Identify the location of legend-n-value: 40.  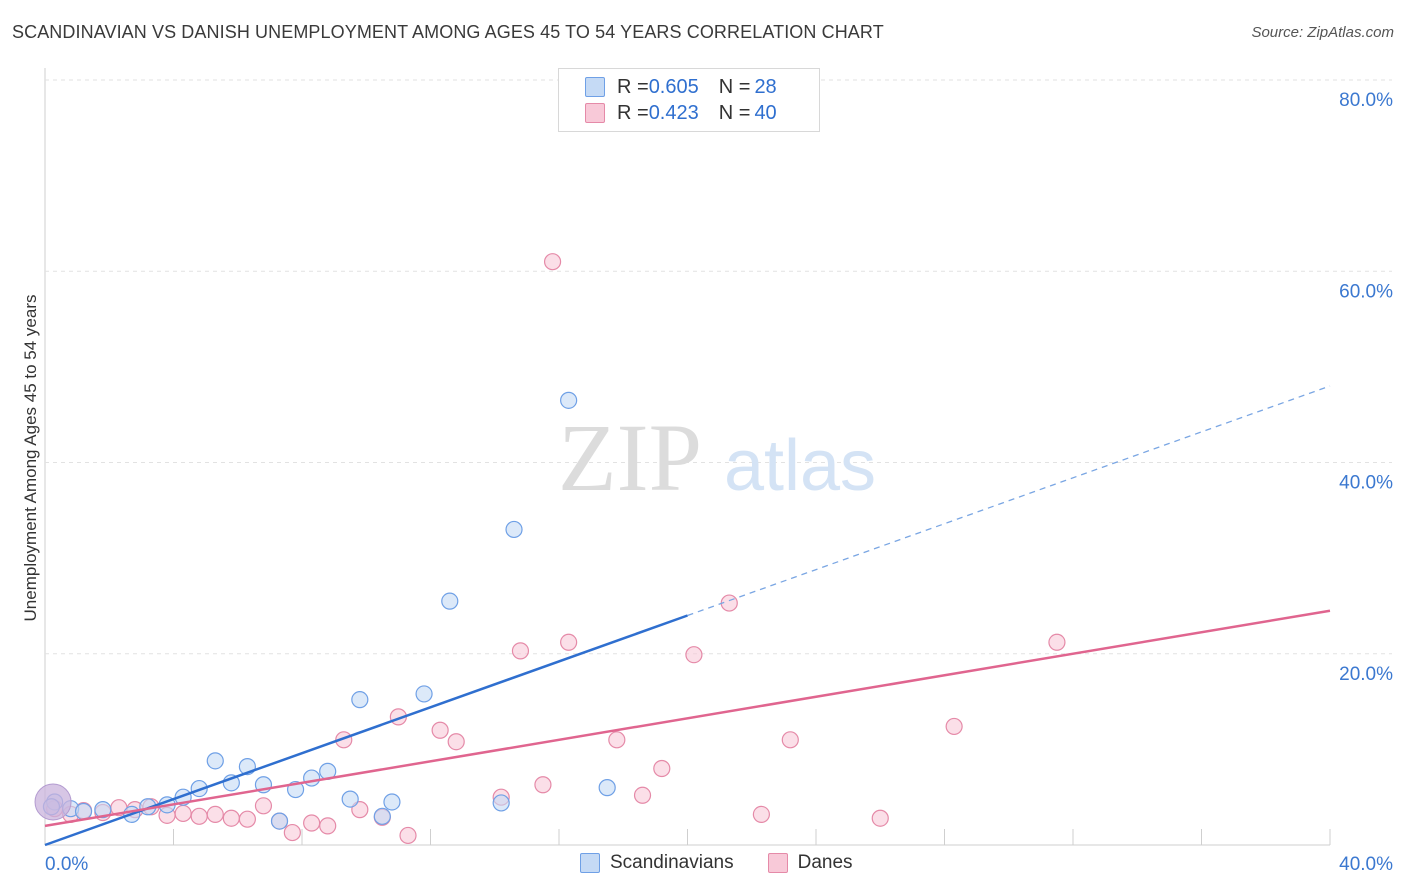
(765, 112).